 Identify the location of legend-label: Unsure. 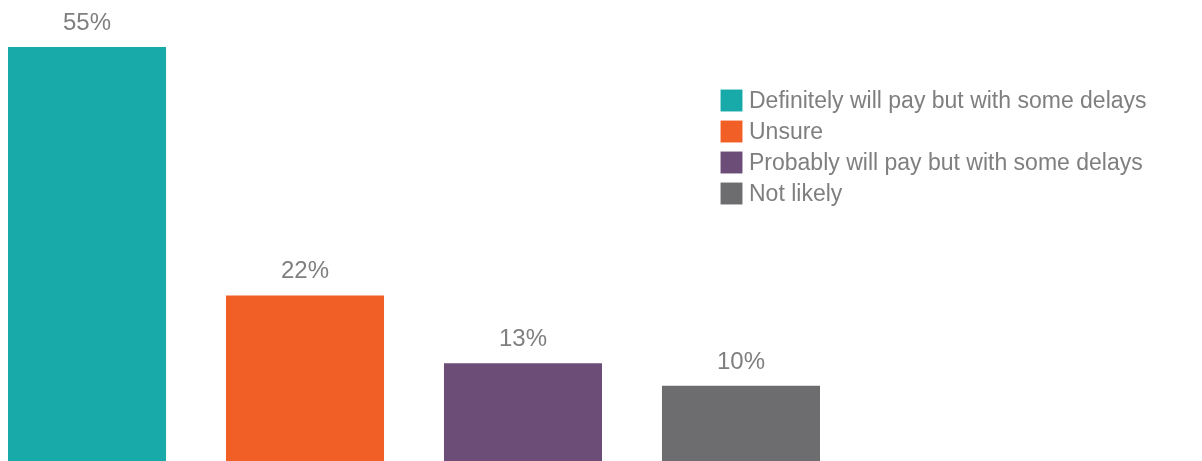
(786, 130).